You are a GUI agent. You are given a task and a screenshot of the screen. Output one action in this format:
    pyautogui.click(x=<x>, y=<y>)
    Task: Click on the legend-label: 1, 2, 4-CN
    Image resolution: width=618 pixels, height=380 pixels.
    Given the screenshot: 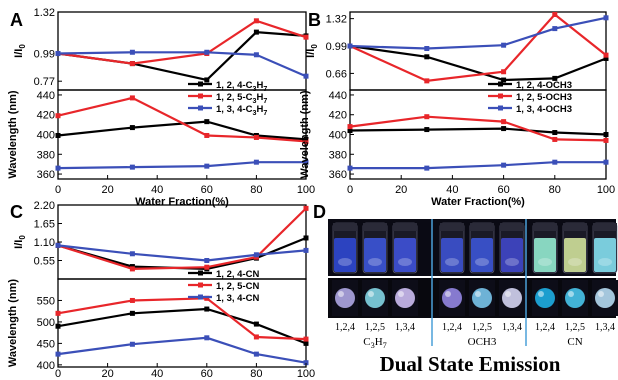 What is the action you would take?
    pyautogui.click(x=237, y=274)
    